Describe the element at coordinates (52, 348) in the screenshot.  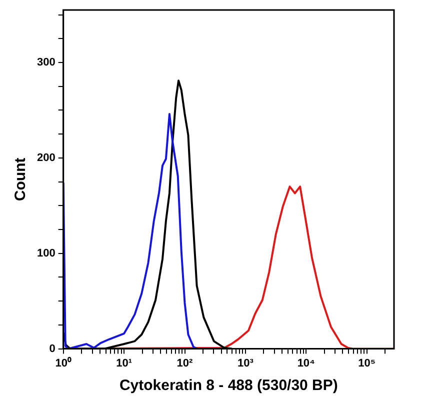
I see `y-tick-label: 0` at that location.